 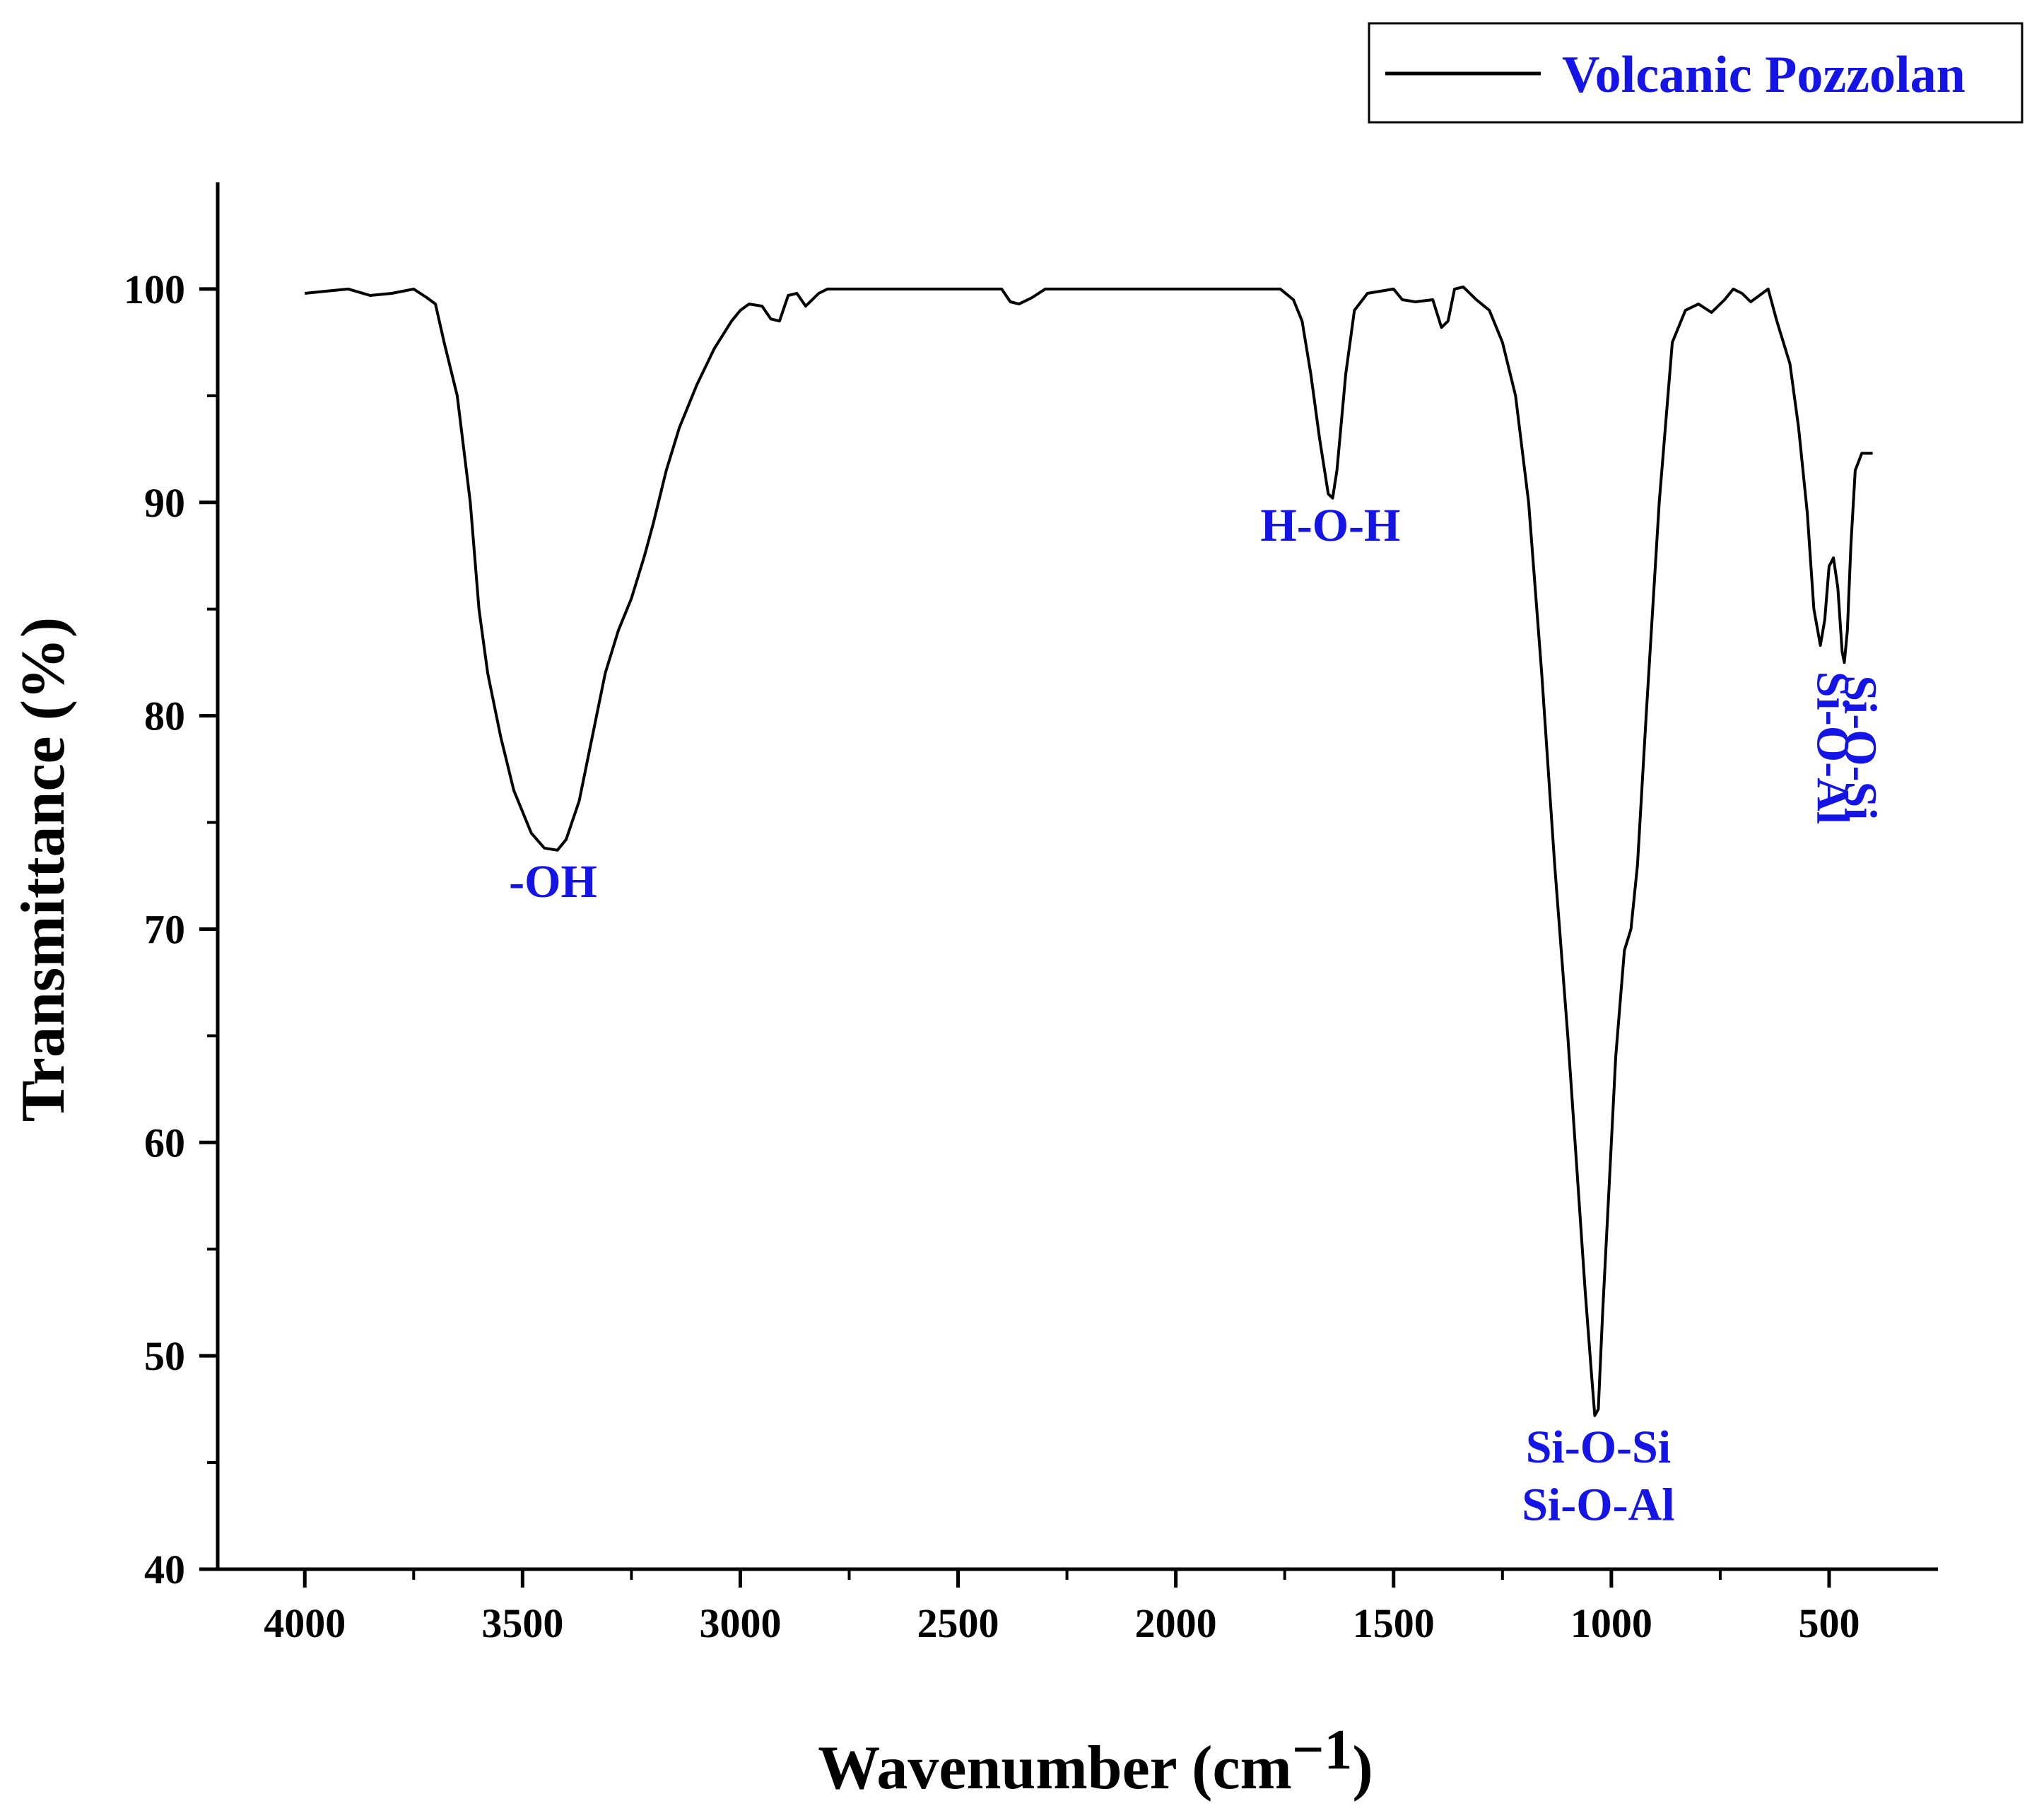 I want to click on x-axis-title-superscript: −1, so click(x=1322, y=1750).